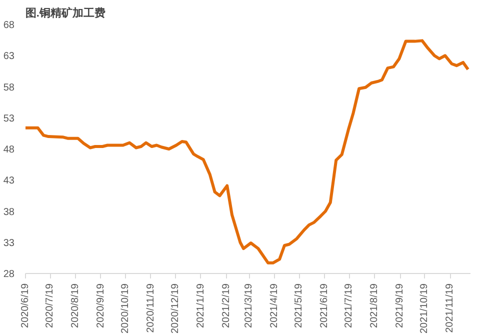 Image resolution: width=490 pixels, height=336 pixels. I want to click on y-tick-label: 58, so click(9, 88).